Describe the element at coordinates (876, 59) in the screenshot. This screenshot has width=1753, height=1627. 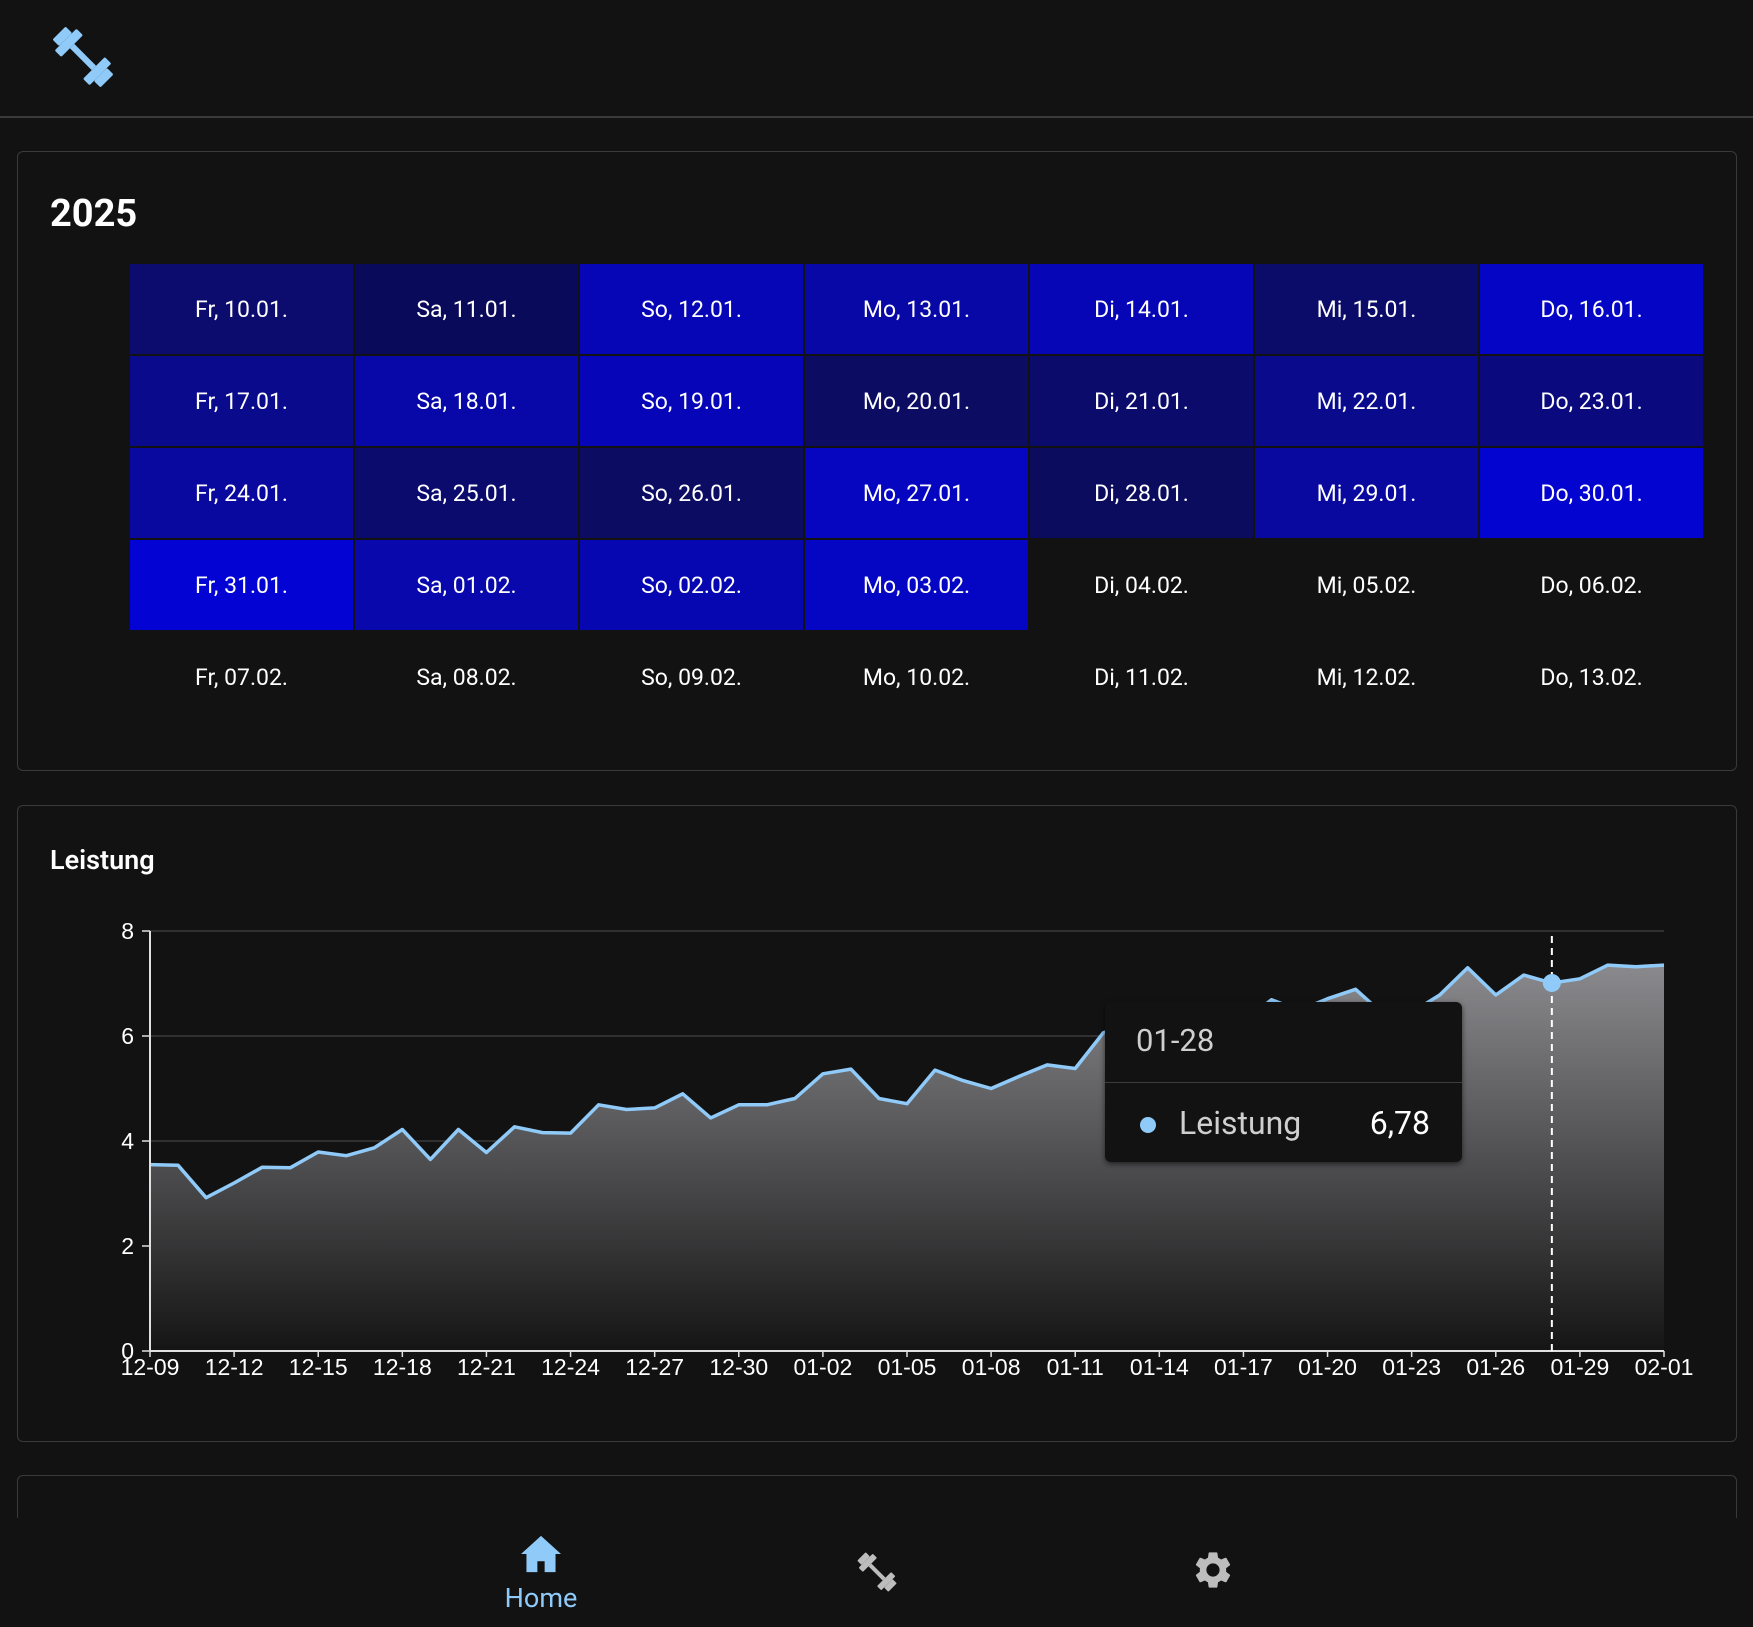
I see `app-bar` at that location.